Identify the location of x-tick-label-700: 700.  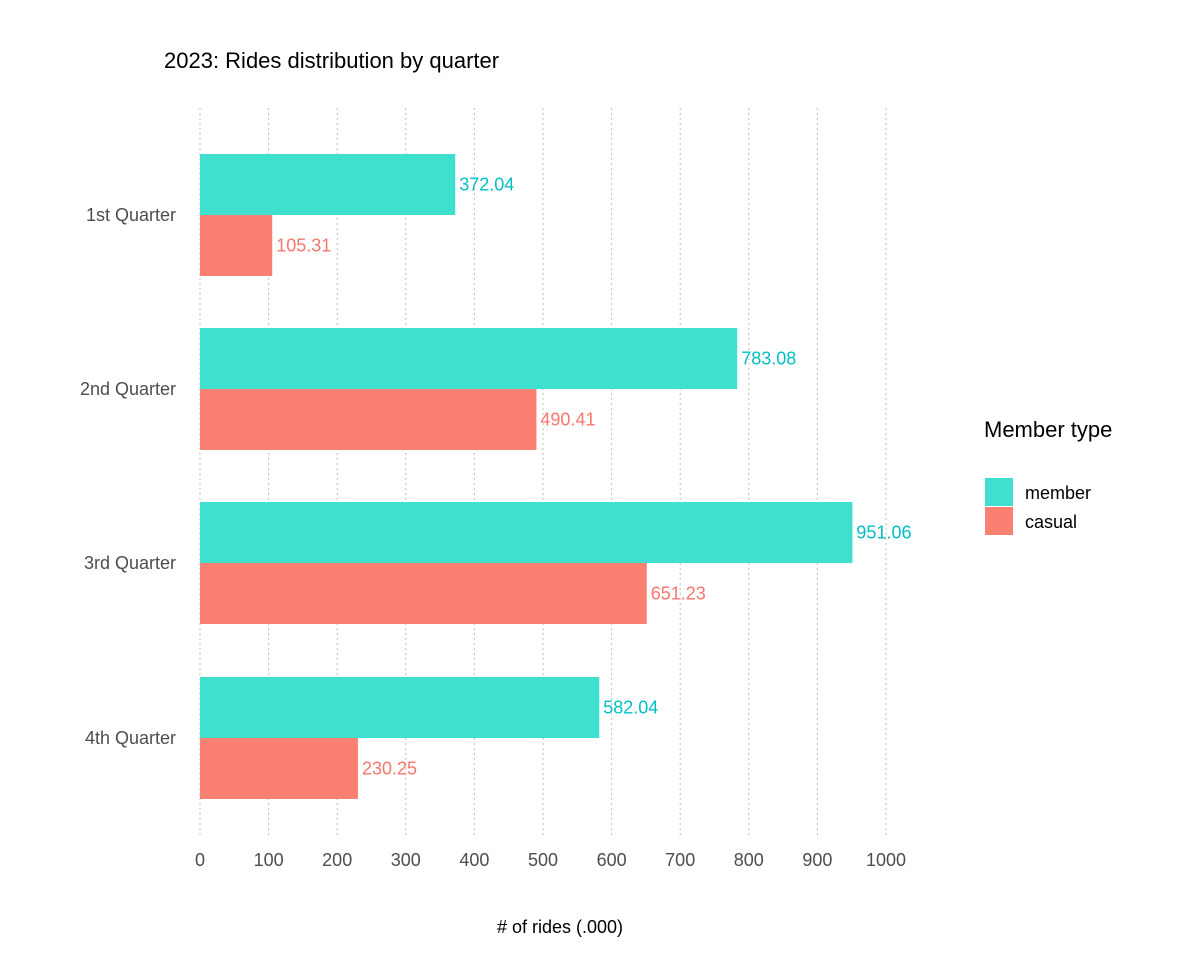
(680, 860).